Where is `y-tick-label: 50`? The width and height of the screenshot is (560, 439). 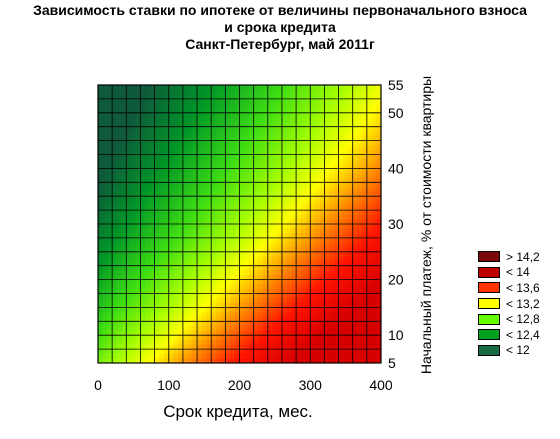
y-tick-label: 50 is located at coordinates (396, 113).